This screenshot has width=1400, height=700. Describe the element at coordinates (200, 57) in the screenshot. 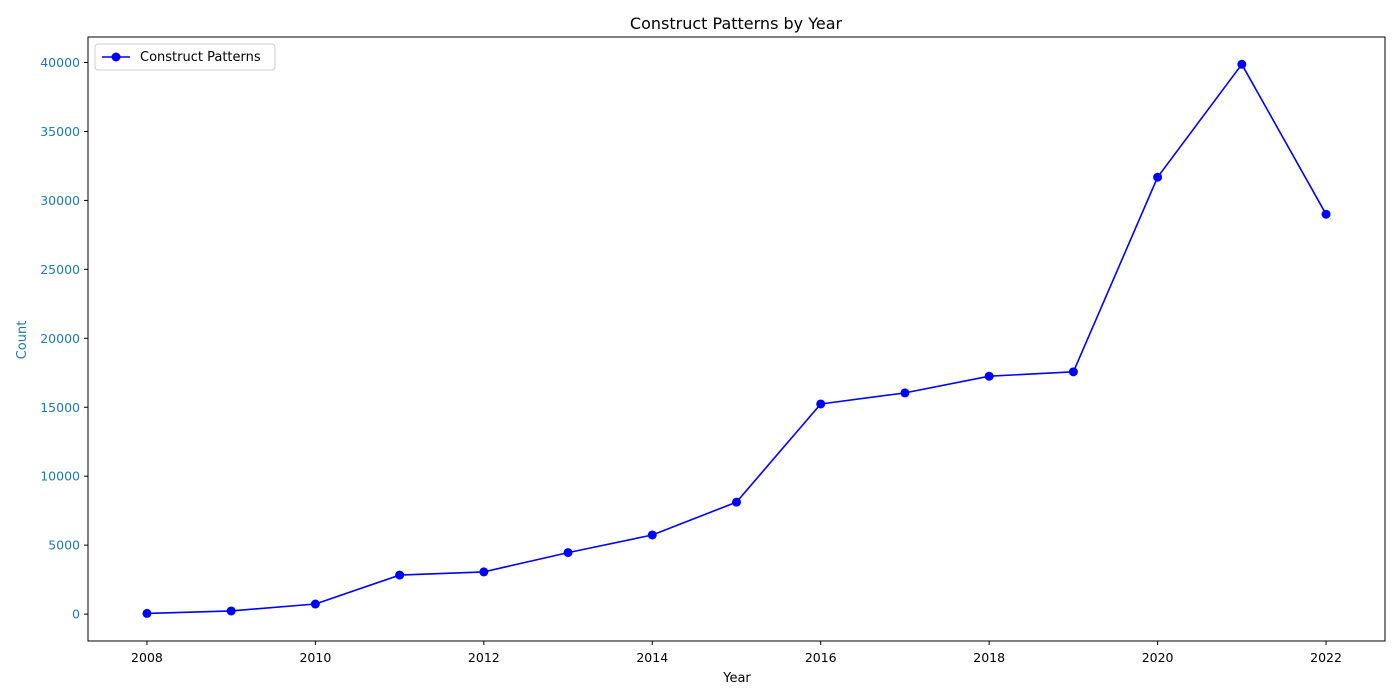

I see `legend-label: Construct Patterns` at that location.